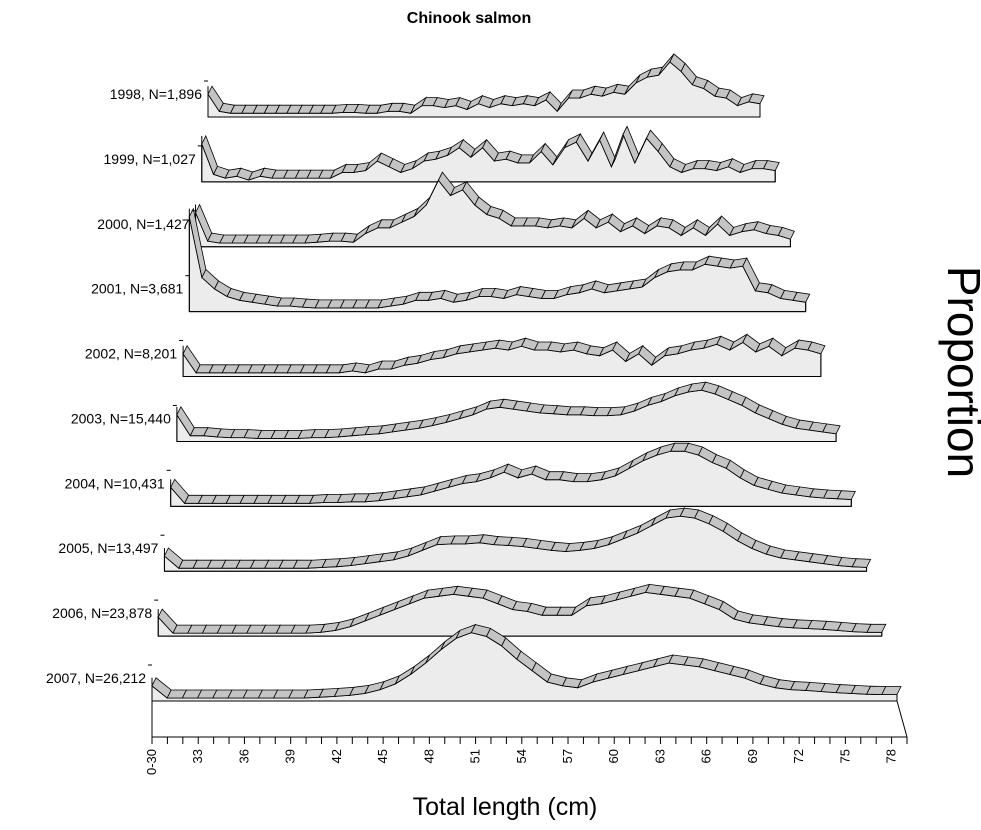  Describe the element at coordinates (521, 756) in the screenshot. I see `x-tick-label: 54` at that location.